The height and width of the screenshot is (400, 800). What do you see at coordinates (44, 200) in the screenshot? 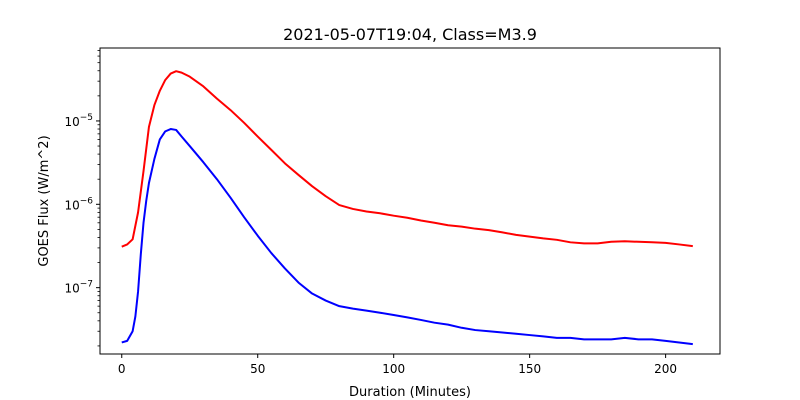
I see `y-axis-label: GOES Flux (W/m^2)` at bounding box center [44, 200].